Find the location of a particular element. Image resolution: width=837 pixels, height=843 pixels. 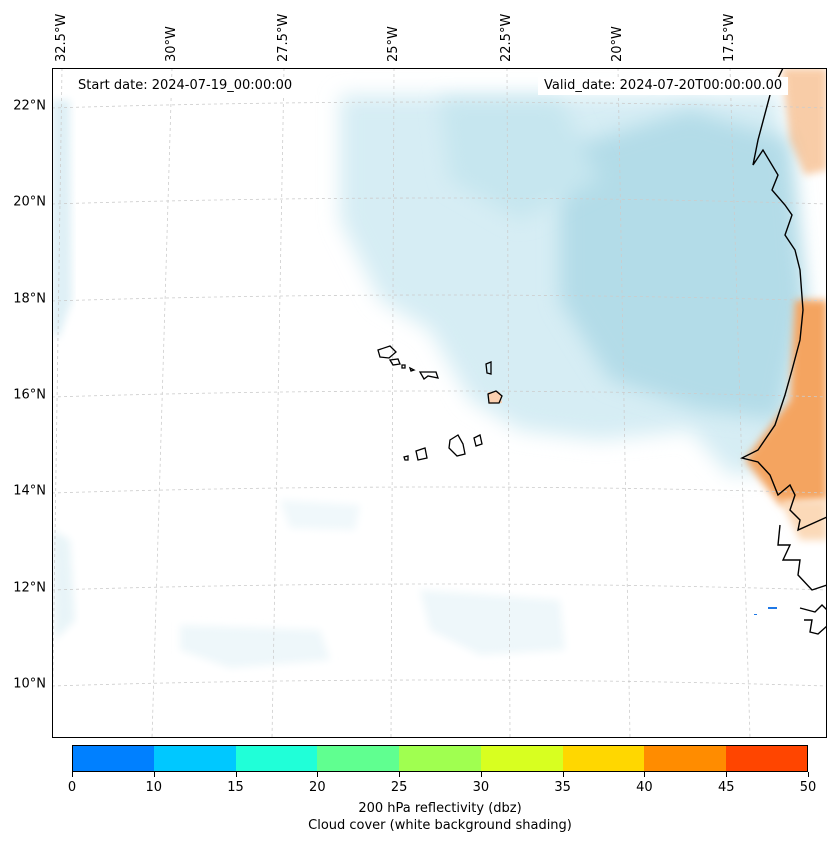

lat-label: 20°N is located at coordinates (29, 202).